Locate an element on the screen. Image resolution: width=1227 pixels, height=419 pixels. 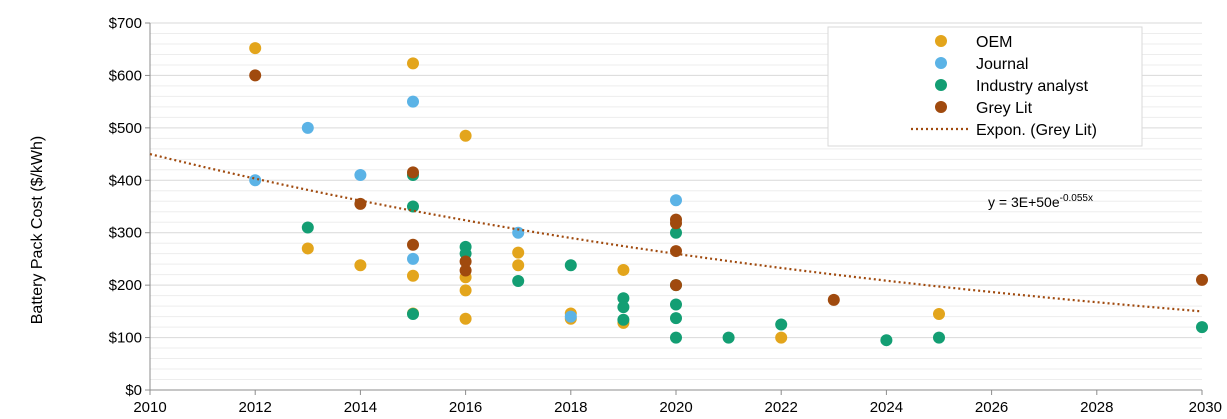
legend-item: Grey Lit is located at coordinates (984, 108).